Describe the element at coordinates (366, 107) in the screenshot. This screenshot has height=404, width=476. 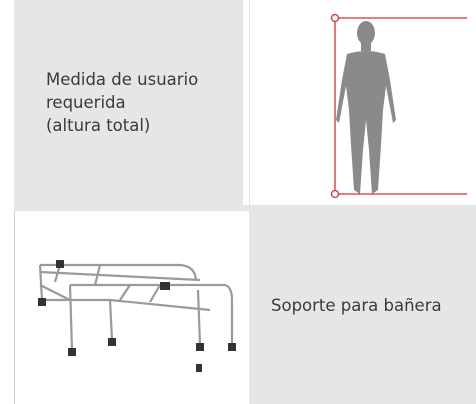
I see `human-figure` at that location.